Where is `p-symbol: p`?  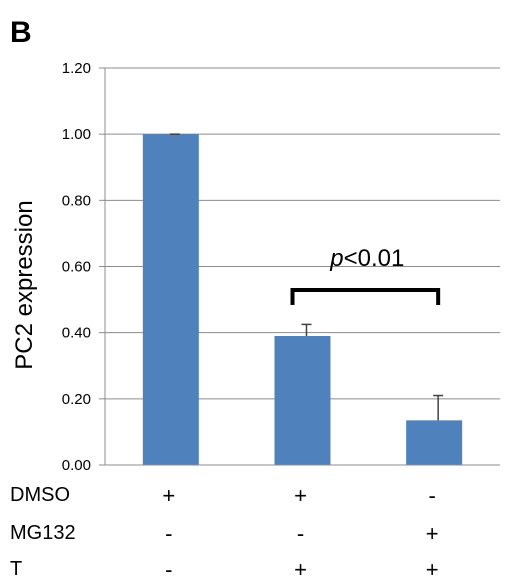
p-symbol: p is located at coordinates (336, 258).